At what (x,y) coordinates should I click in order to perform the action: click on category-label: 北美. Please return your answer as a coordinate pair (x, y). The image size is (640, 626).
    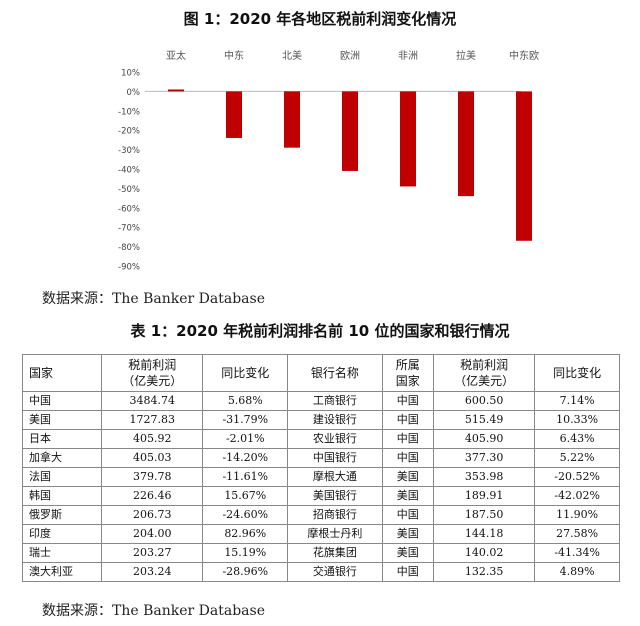
    Looking at the image, I should click on (292, 55).